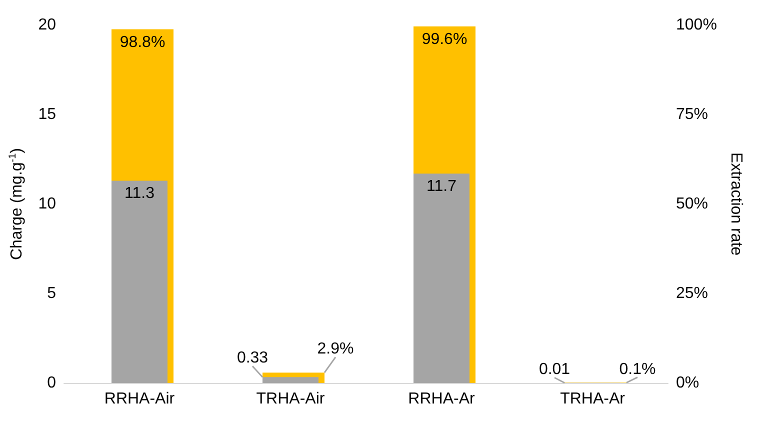  I want to click on data-label: 0.01, so click(554, 369).